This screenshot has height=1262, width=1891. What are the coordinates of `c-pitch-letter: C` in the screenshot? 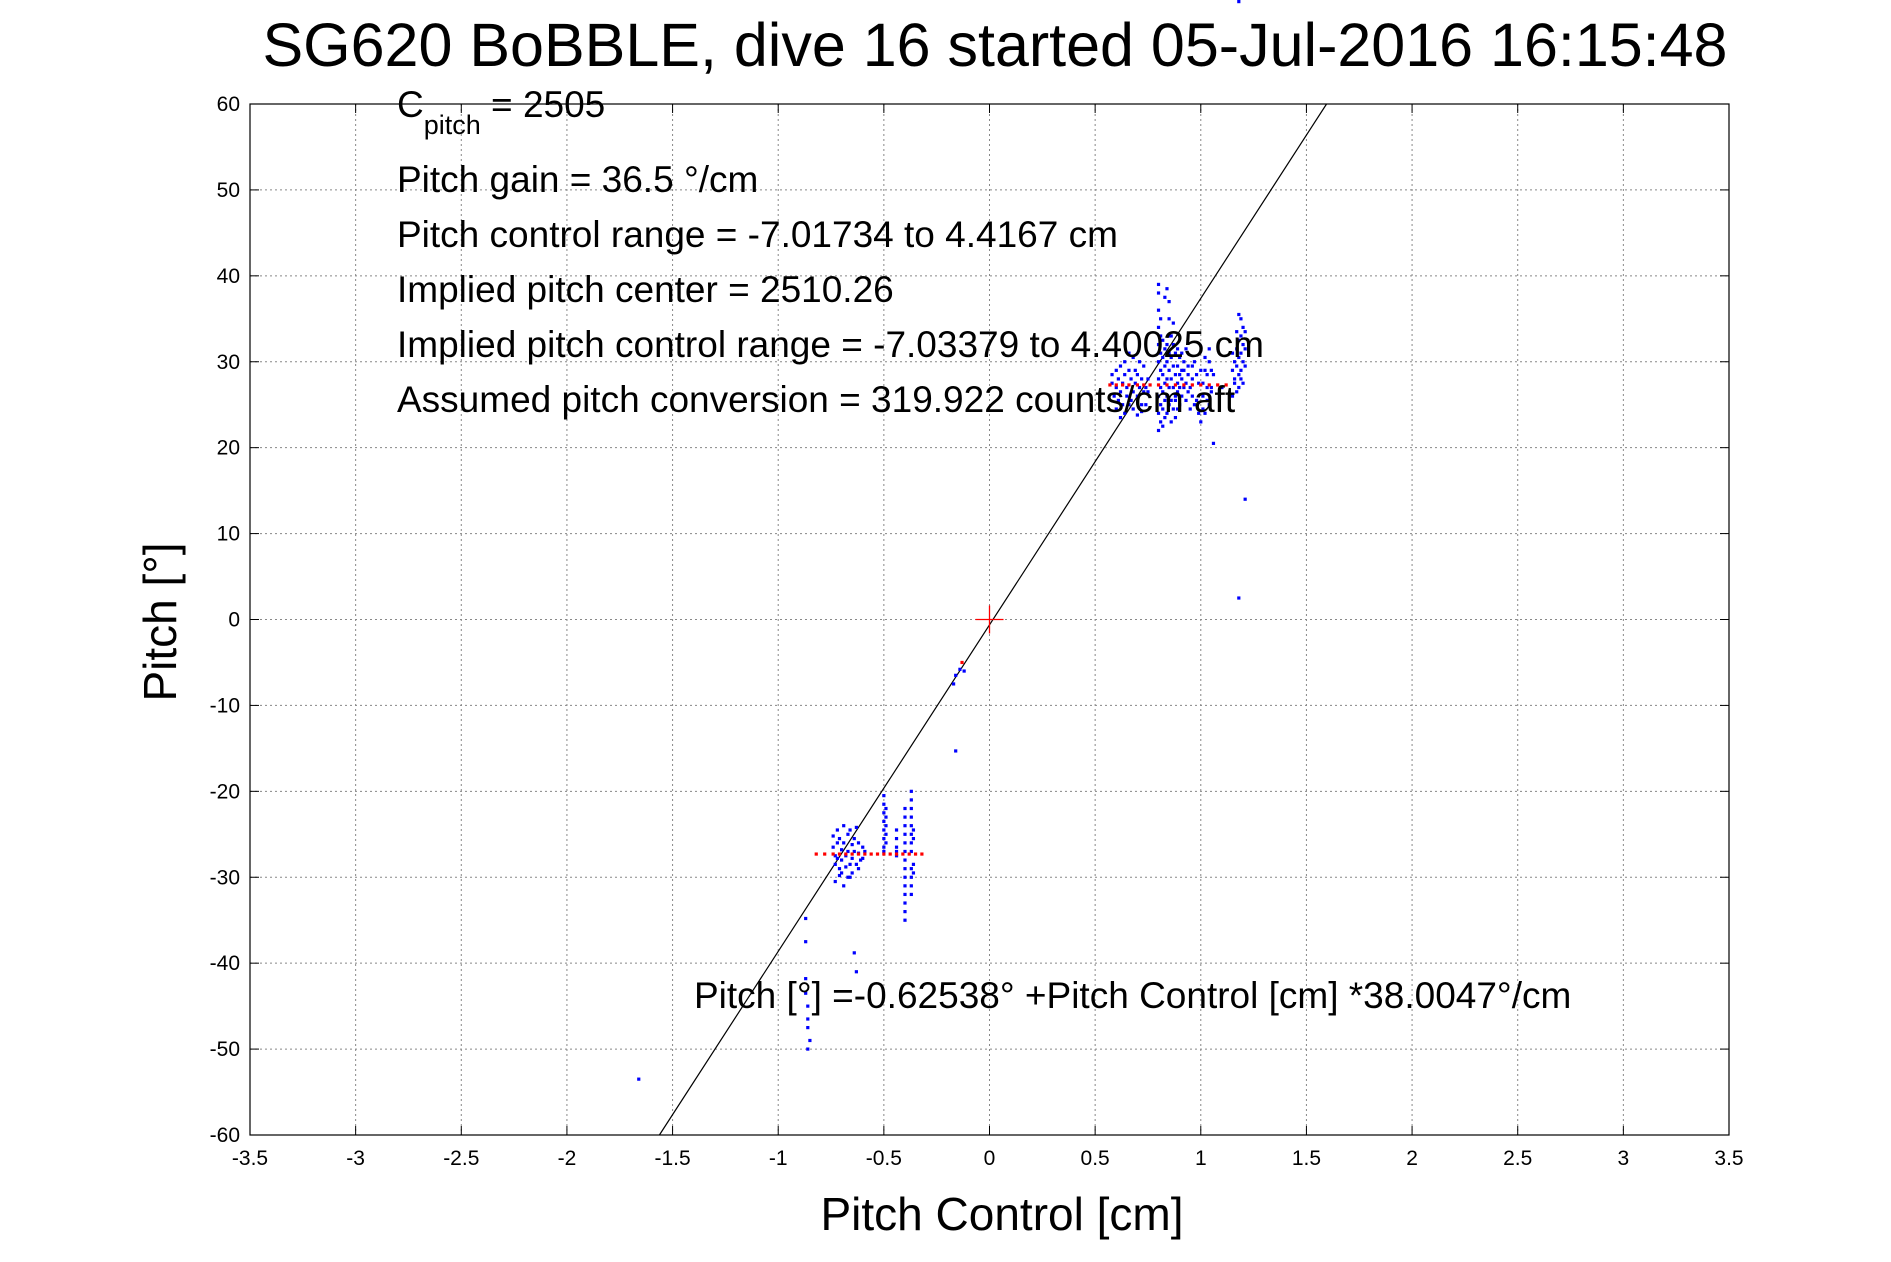 It's located at (410, 104).